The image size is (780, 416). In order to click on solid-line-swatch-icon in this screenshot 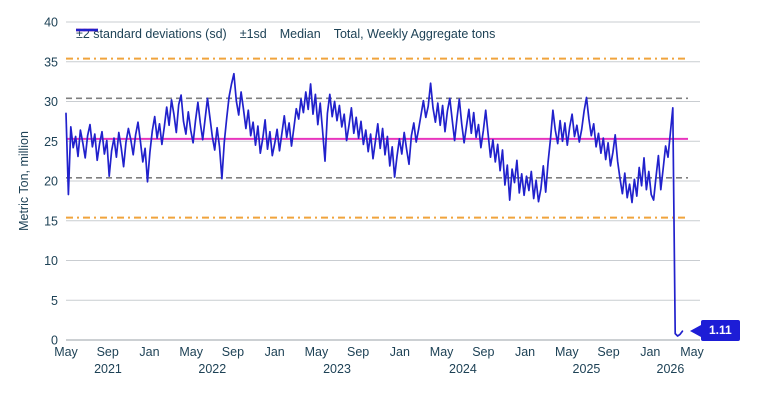, I will do `click(87, 30)`.